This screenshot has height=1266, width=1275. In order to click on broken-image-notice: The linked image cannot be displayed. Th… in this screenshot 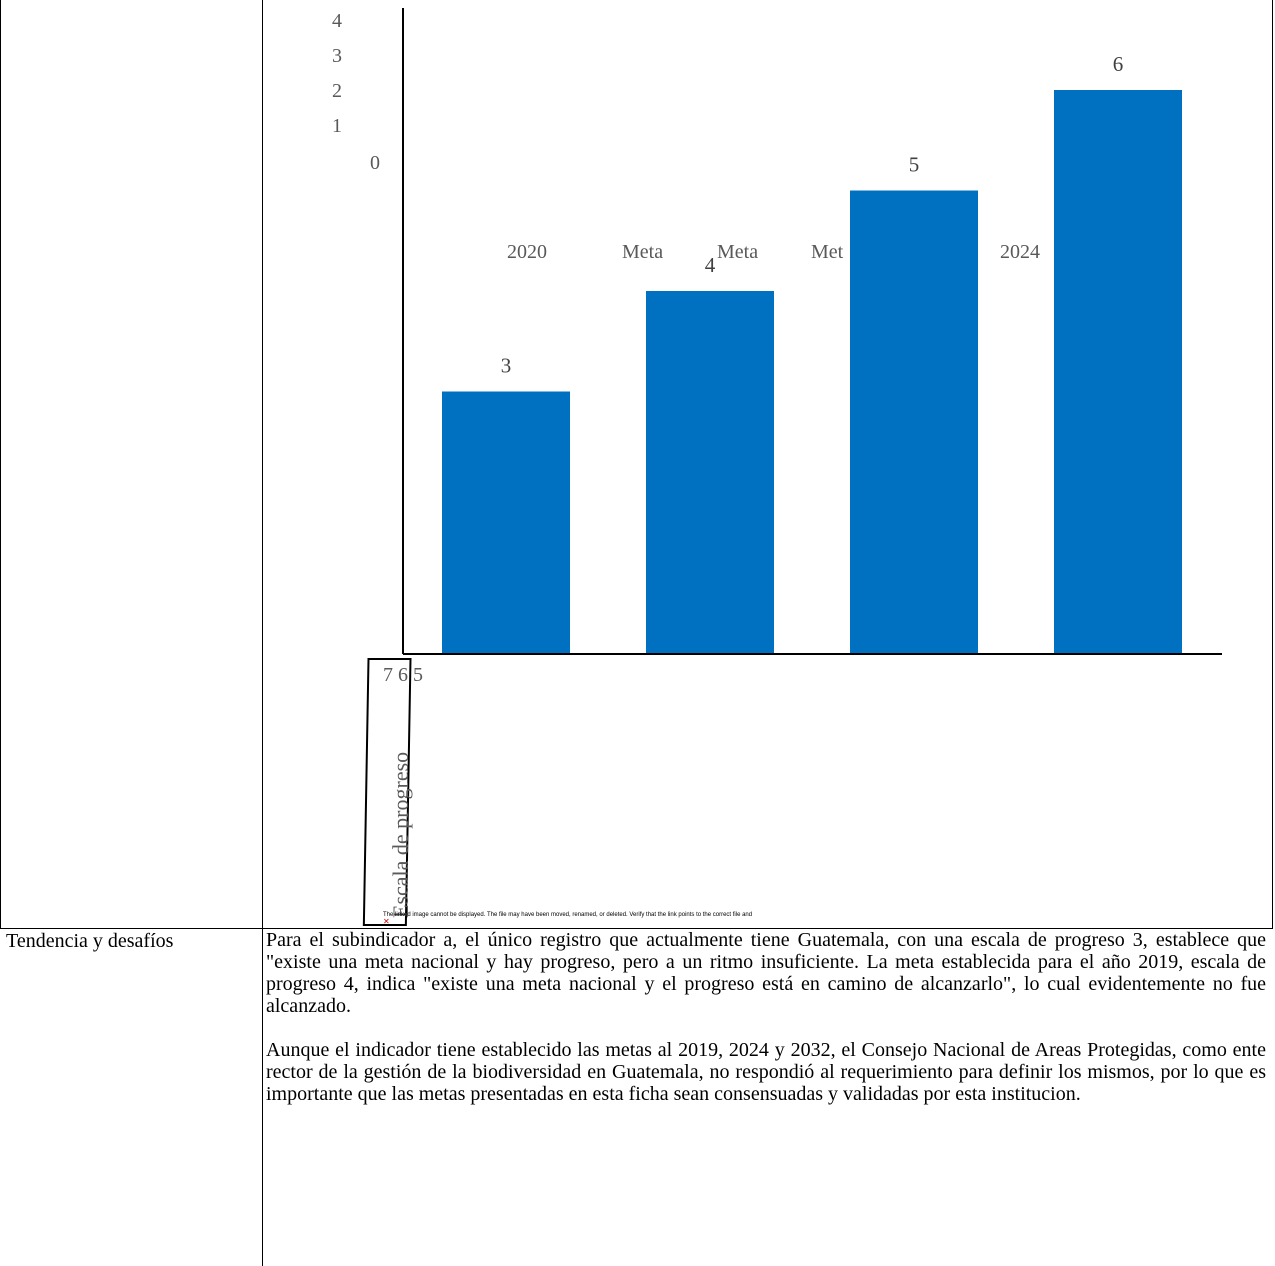, I will do `click(567, 915)`.